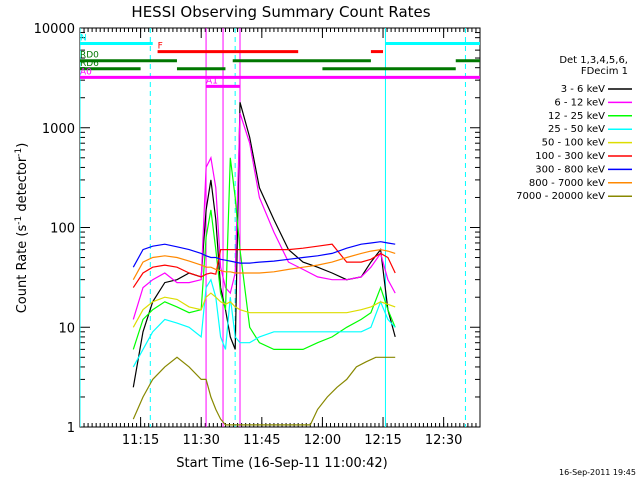 The width and height of the screenshot is (640, 484). I want to click on y-axis-label: Count Rate (s-1 detector-1), so click(22, 228).